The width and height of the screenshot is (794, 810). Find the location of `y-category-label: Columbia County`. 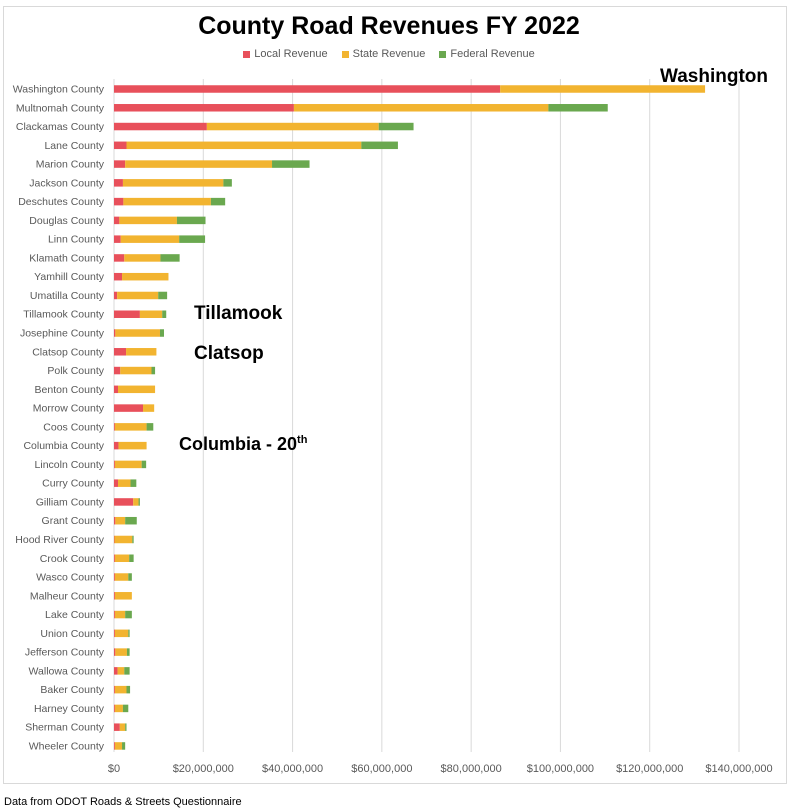

y-category-label: Columbia County is located at coordinates (63, 446).